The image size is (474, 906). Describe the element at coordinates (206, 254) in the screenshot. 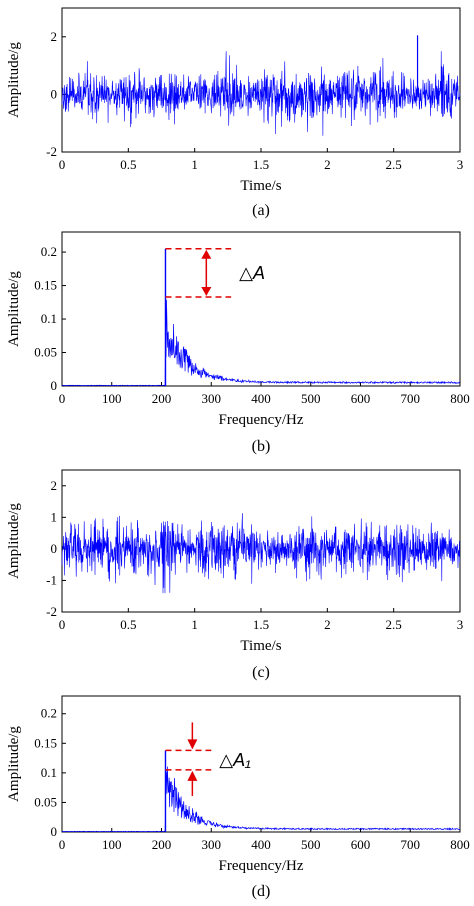

I see `annotation-arrowhead-up` at that location.